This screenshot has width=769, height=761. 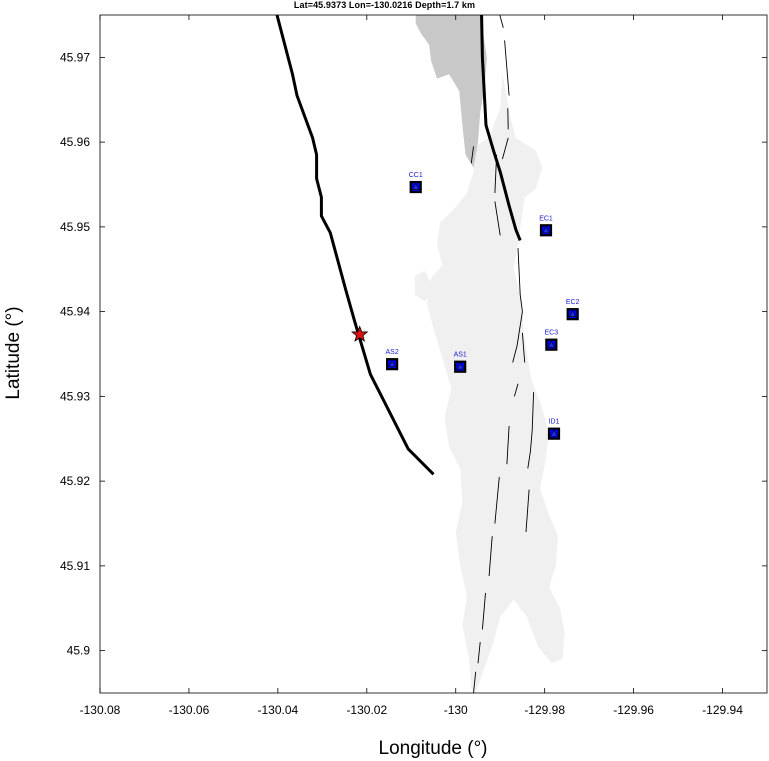 What do you see at coordinates (544, 710) in the screenshot?
I see `x-tick-label: -129.98` at bounding box center [544, 710].